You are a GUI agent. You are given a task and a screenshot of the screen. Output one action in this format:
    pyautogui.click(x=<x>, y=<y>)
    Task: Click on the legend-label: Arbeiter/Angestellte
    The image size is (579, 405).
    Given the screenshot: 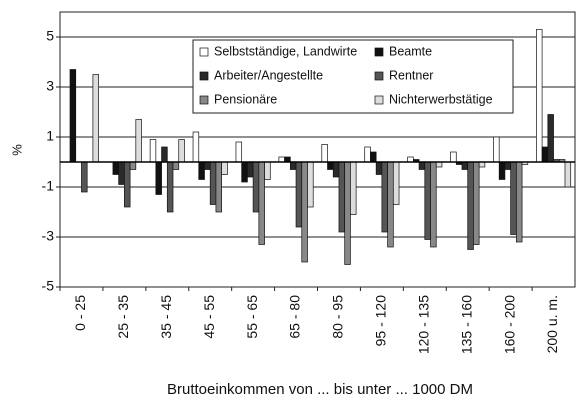 What is the action you would take?
    pyautogui.click(x=268, y=75)
    